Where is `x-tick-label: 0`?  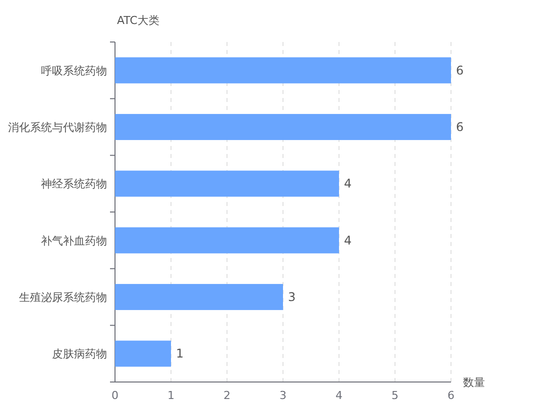
x-tick-label: 0 is located at coordinates (115, 395).